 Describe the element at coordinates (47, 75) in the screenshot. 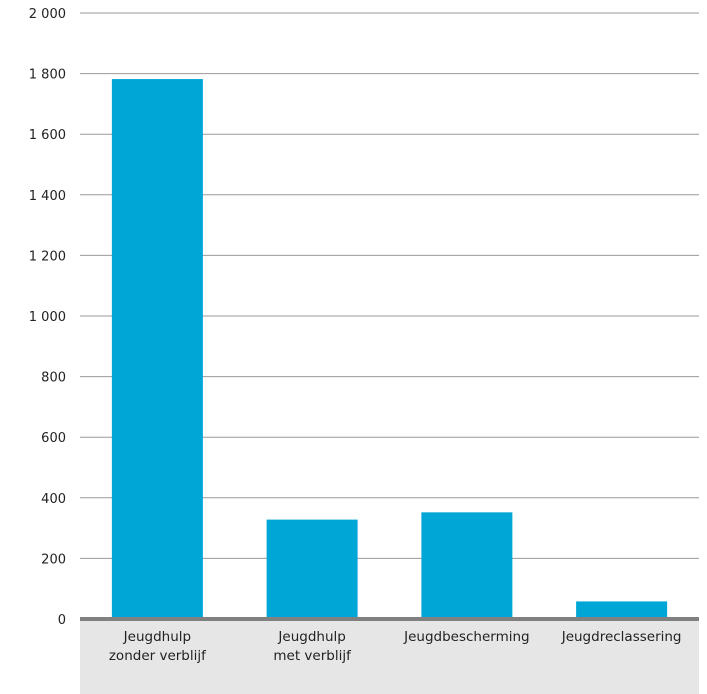

I see `y-tick-label: 1 800` at that location.